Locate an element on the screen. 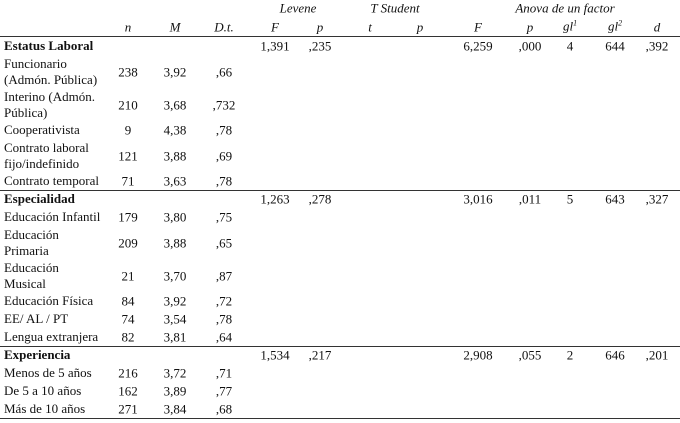  cell: 162 is located at coordinates (128, 391).